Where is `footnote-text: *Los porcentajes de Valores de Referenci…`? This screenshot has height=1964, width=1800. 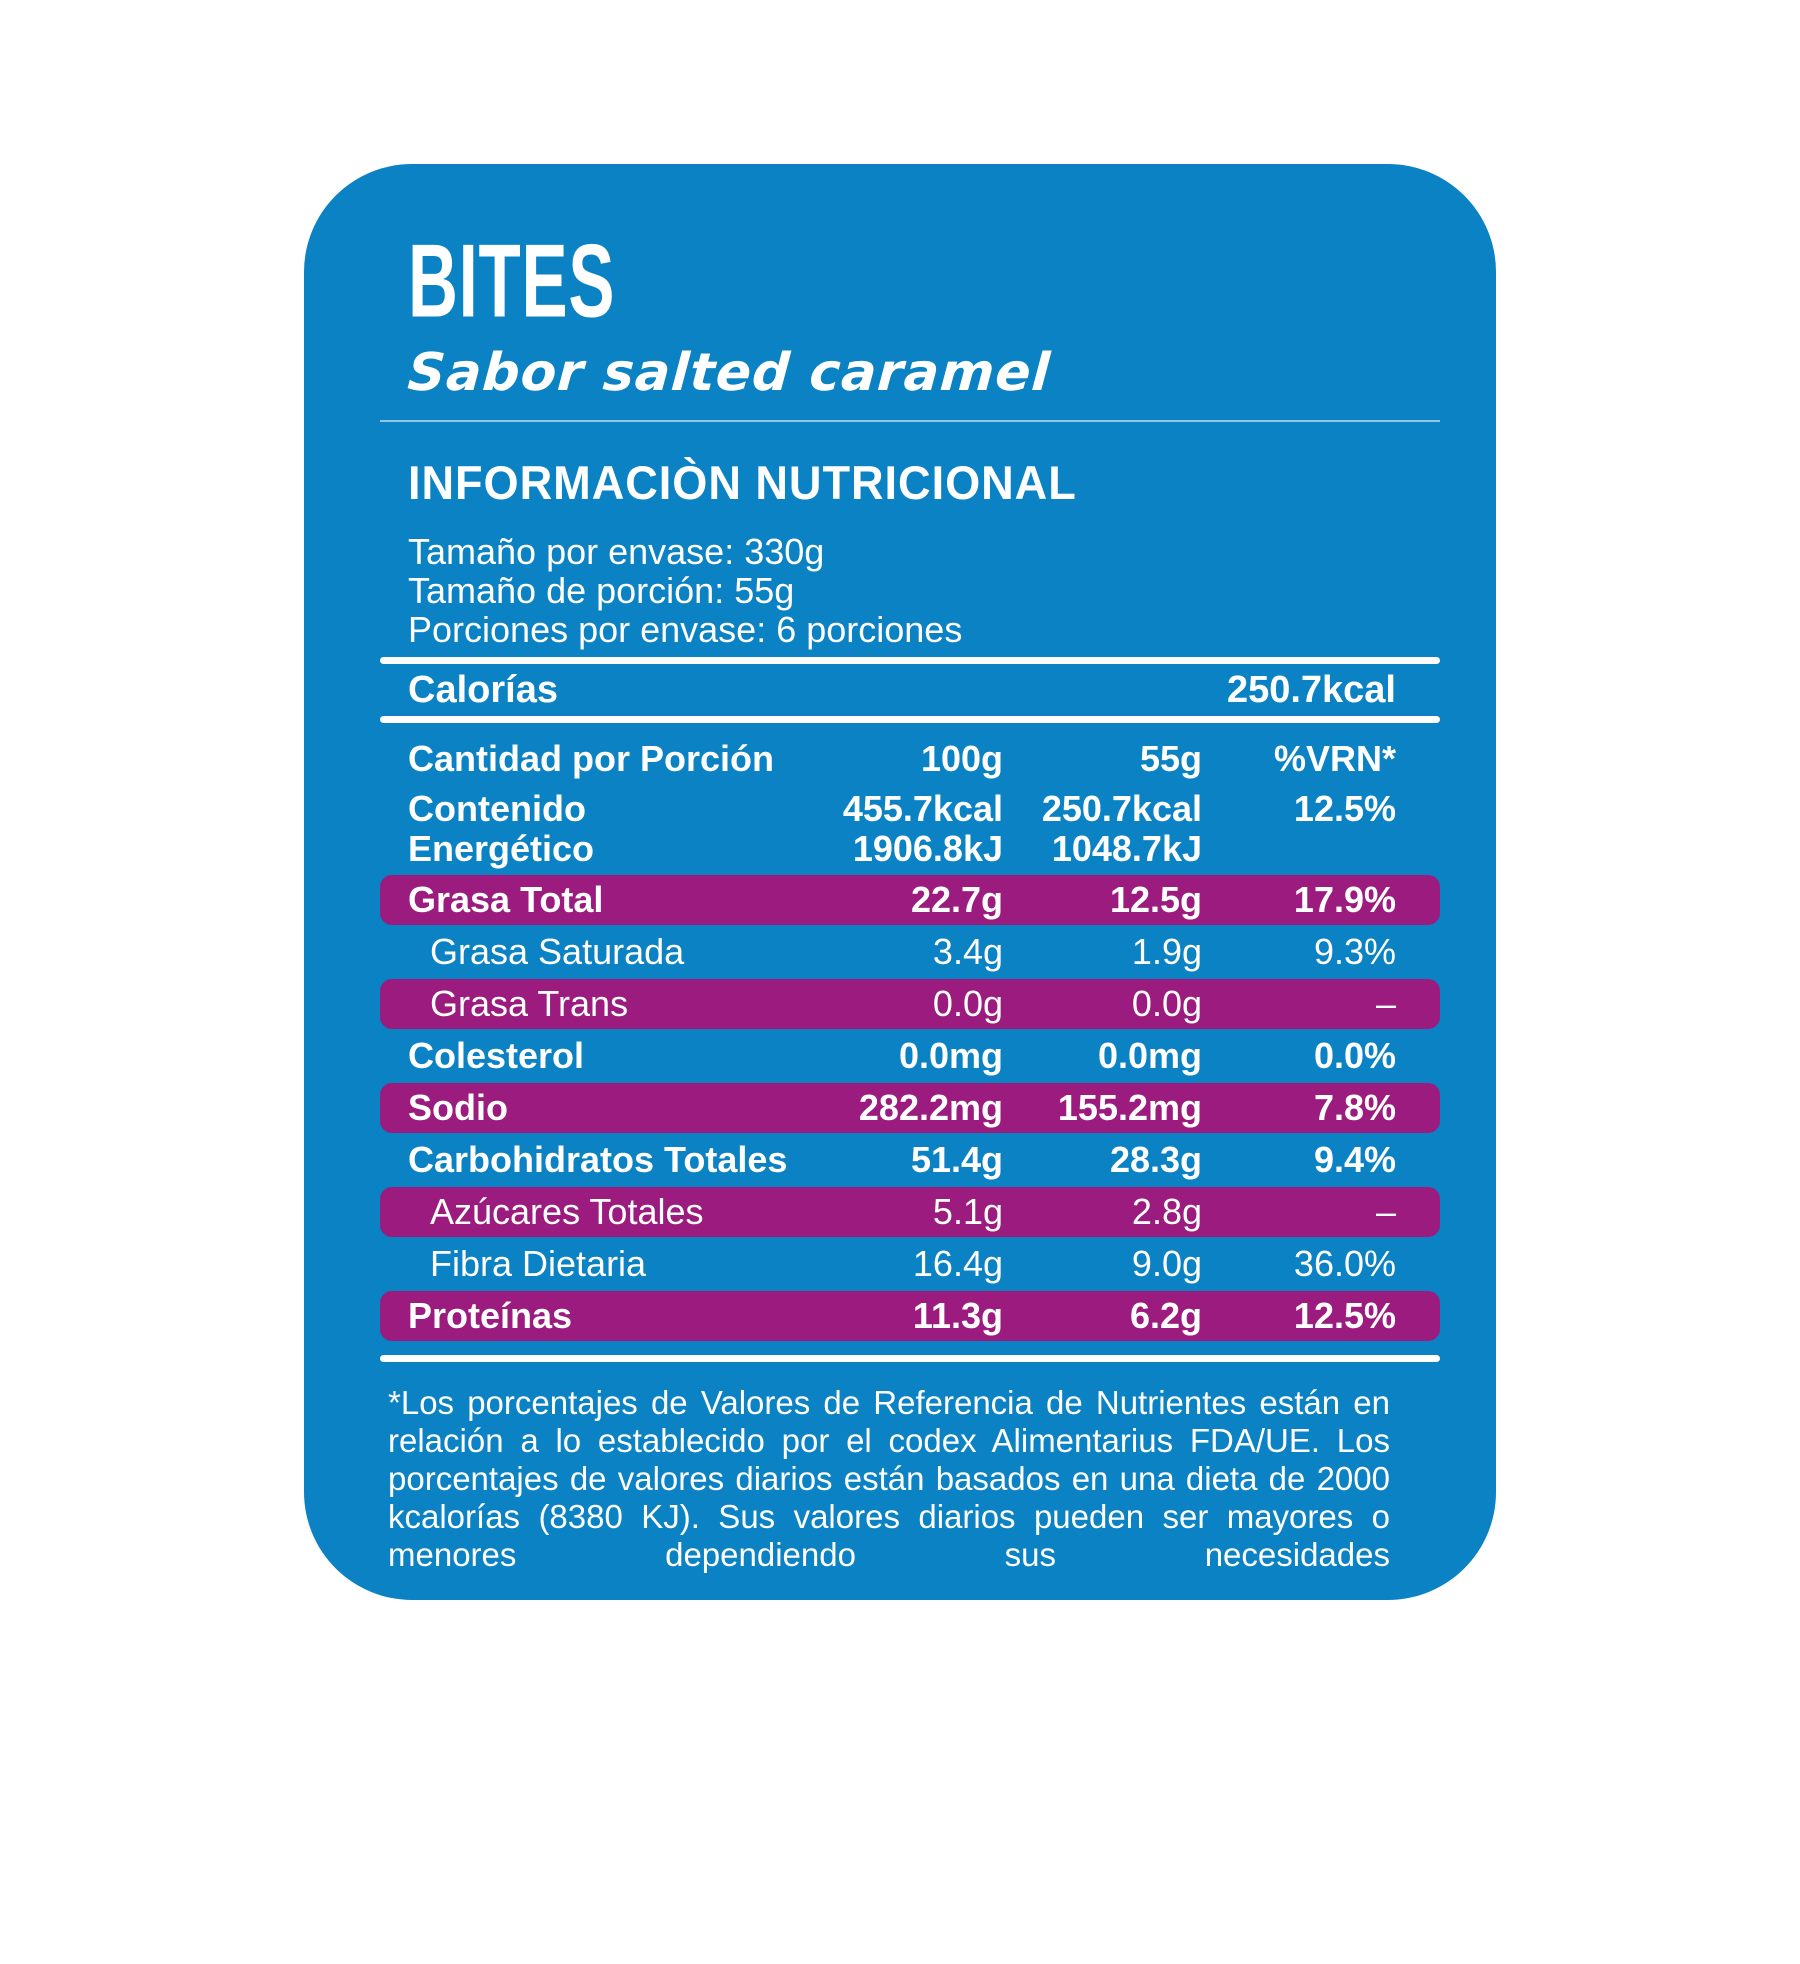
footnote-text: *Los porcentajes de Valores de Referenci… is located at coordinates (889, 1478).